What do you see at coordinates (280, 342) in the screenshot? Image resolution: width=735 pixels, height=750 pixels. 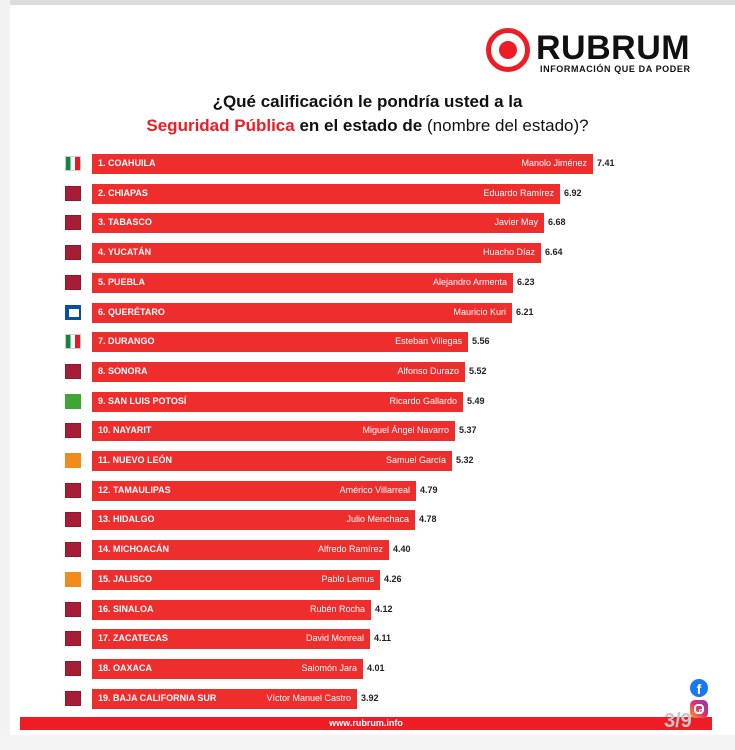 I see `bar: 7. DURANGO Esteban Villegas` at bounding box center [280, 342].